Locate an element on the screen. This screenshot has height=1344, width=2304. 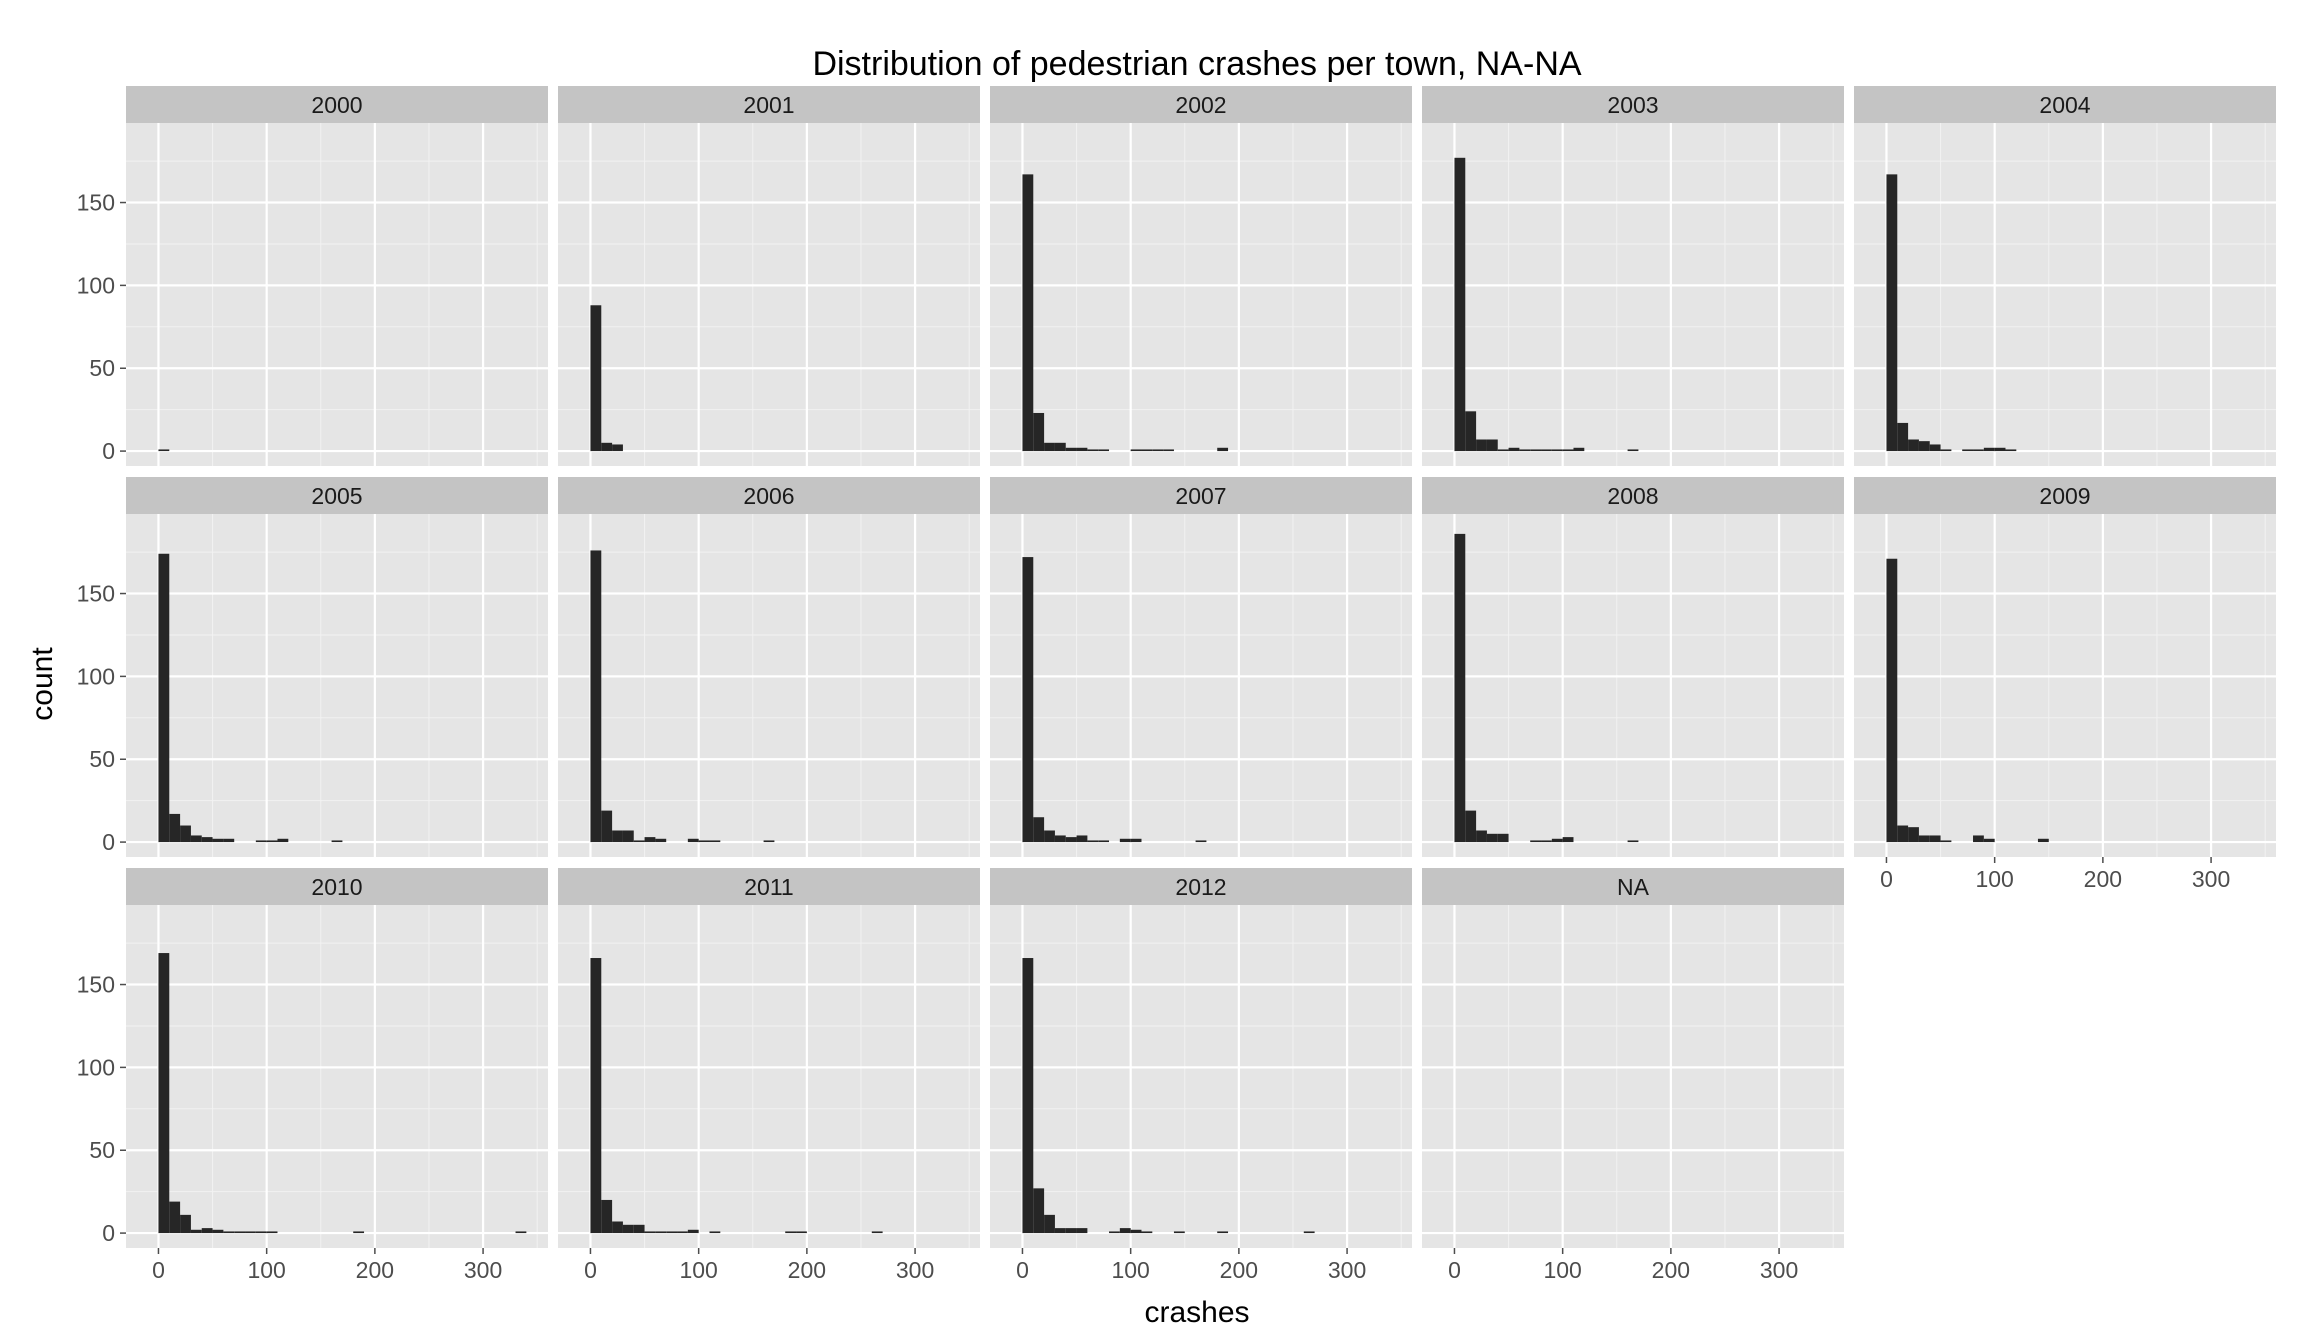
facet-label: 2012 is located at coordinates (1200, 887).